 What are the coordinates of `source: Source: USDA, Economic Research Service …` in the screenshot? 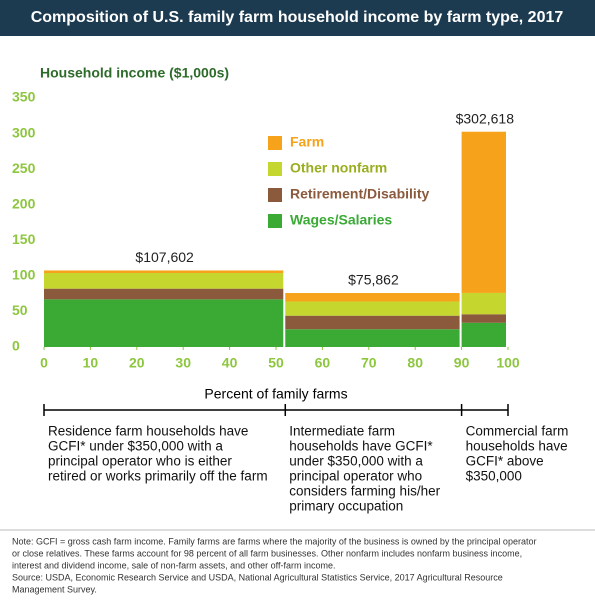 It's located at (257, 577).